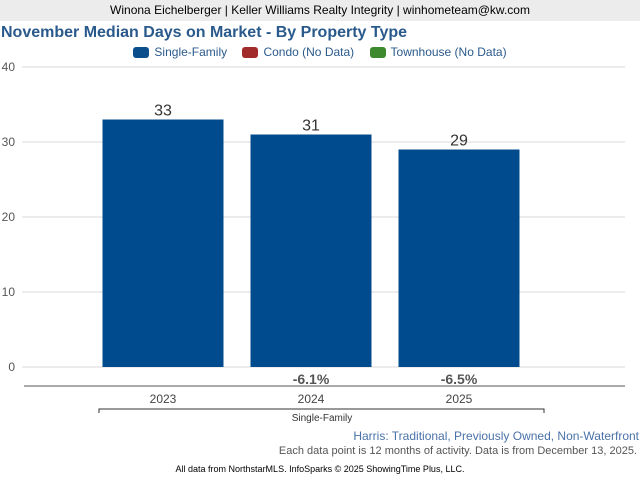 Image resolution: width=640 pixels, height=480 pixels. What do you see at coordinates (11, 367) in the screenshot?
I see `y-tick-label: 0` at bounding box center [11, 367].